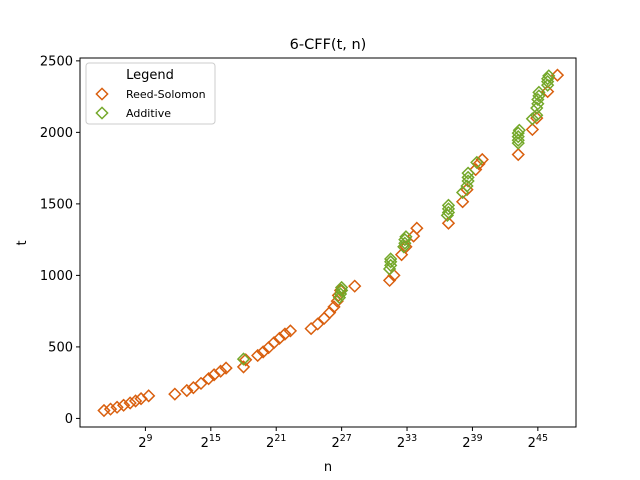 This screenshot has width=640, height=480. I want to click on chart-title: 6-CFF(t, n), so click(328, 45).